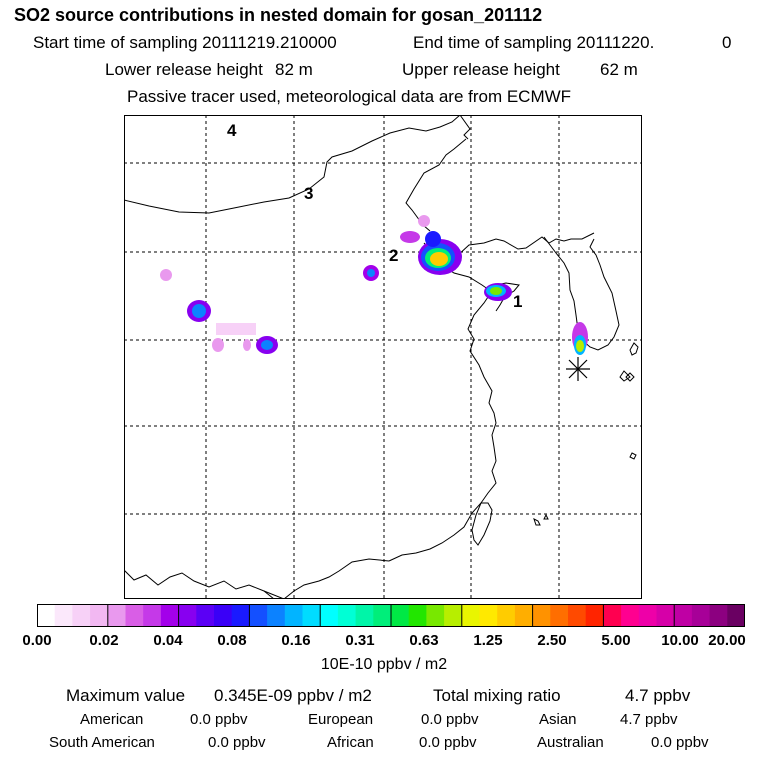 The image size is (768, 768). What do you see at coordinates (517, 301) in the screenshot?
I see `region-label-1: 1` at bounding box center [517, 301].